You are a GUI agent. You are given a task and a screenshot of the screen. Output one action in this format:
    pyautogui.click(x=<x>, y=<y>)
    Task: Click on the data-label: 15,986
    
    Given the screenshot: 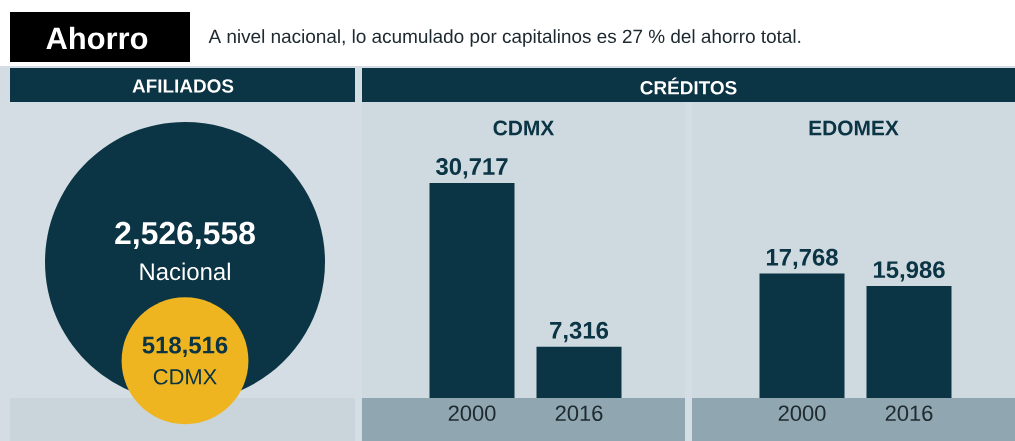 What is the action you would take?
    pyautogui.click(x=909, y=271)
    